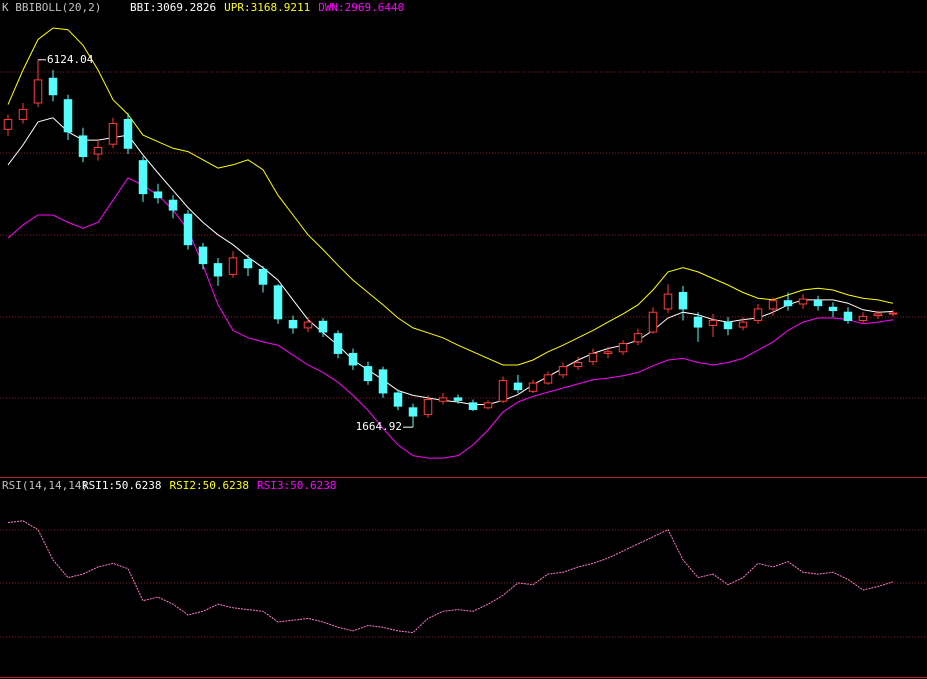 This screenshot has width=927, height=679. Describe the element at coordinates (267, 7) in the screenshot. I see `header-label: UPR:3168.9211` at that location.